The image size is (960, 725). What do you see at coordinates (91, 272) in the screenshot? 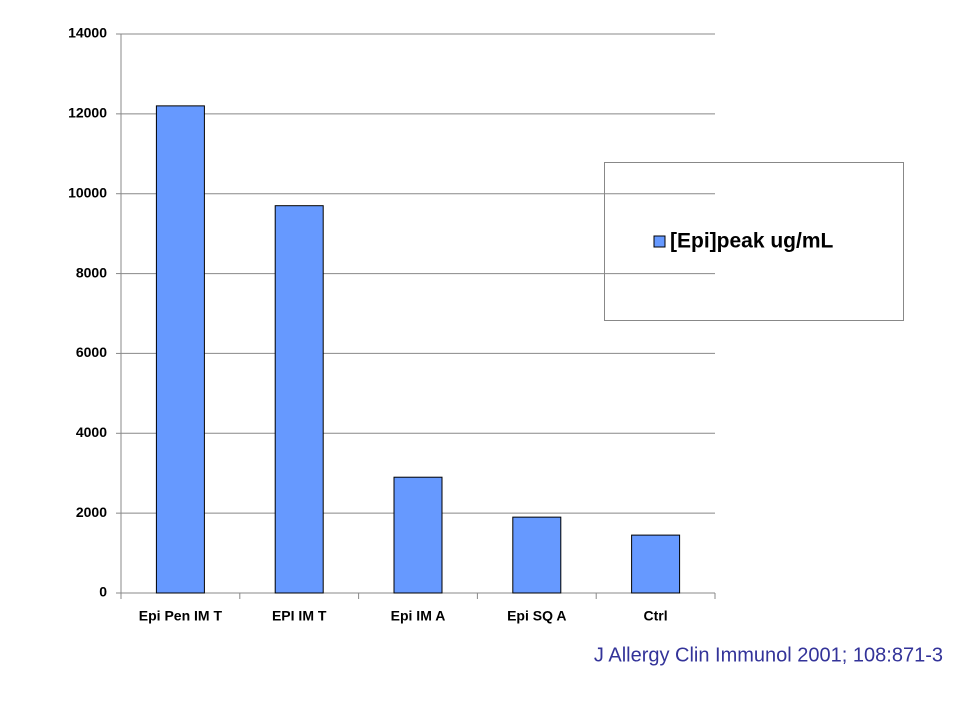
I see `y-tick-label: 8000` at bounding box center [91, 272].